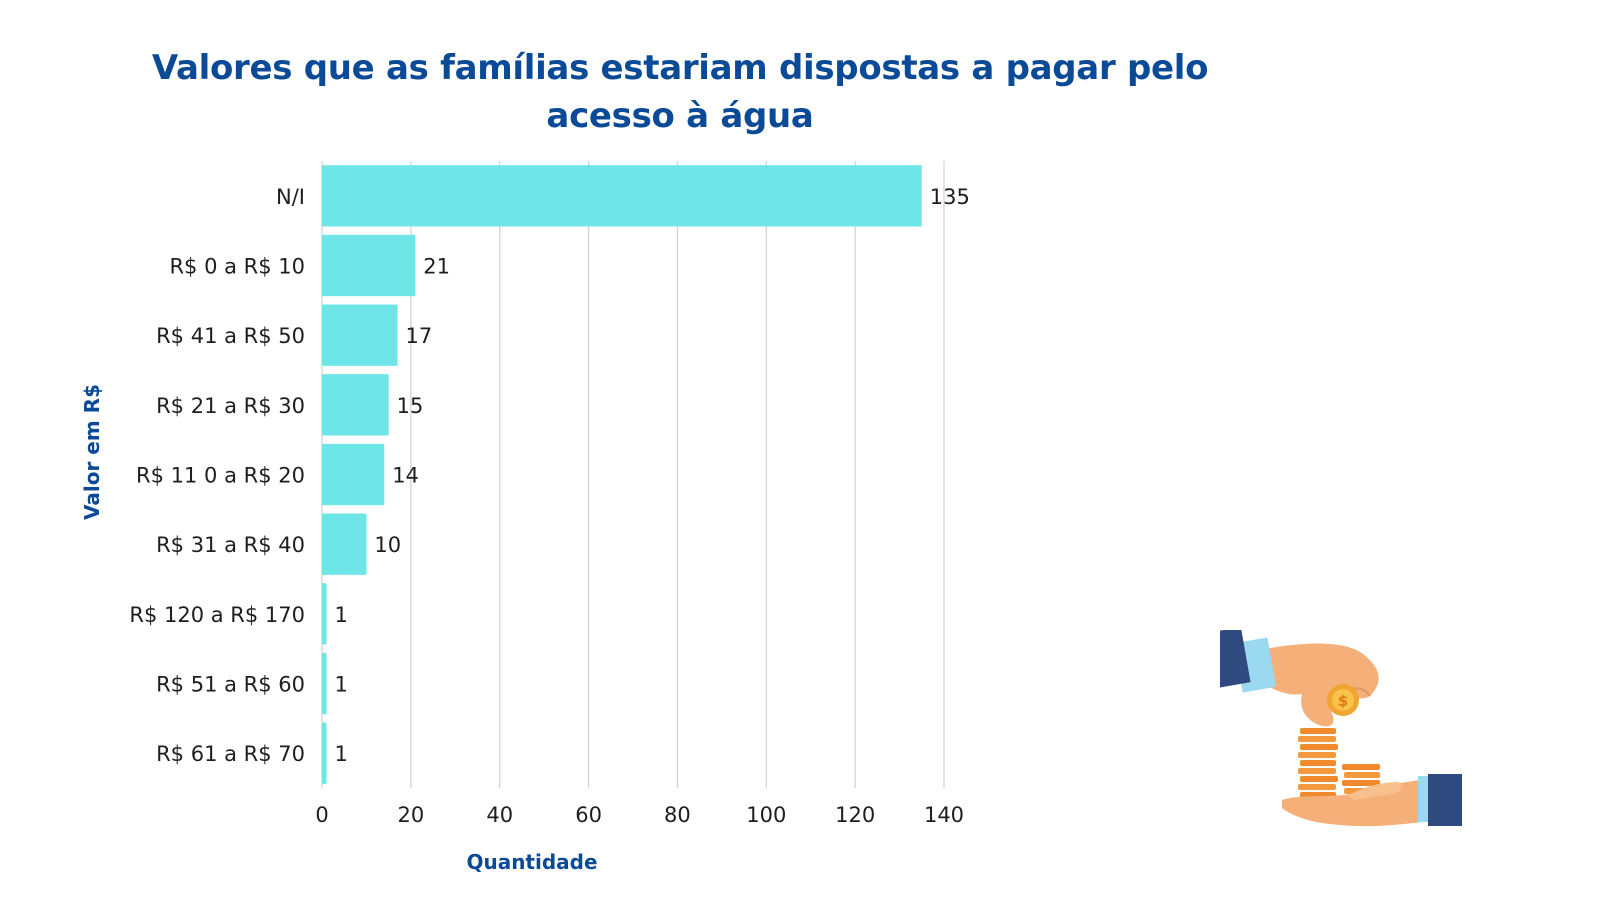 This screenshot has width=1600, height=900. Describe the element at coordinates (410, 815) in the screenshot. I see `x-tick-label: 20` at that location.